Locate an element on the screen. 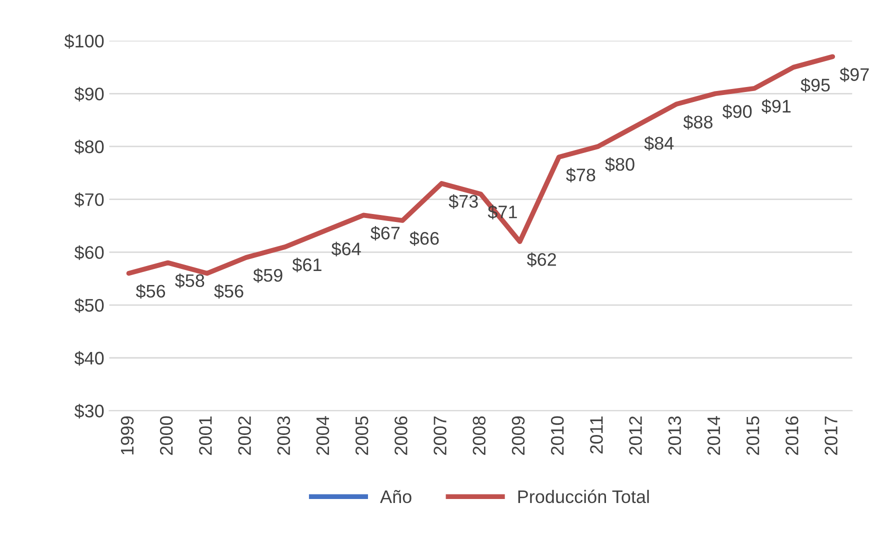 Image resolution: width=874 pixels, height=544 pixels. legend-label: Año is located at coordinates (396, 497).